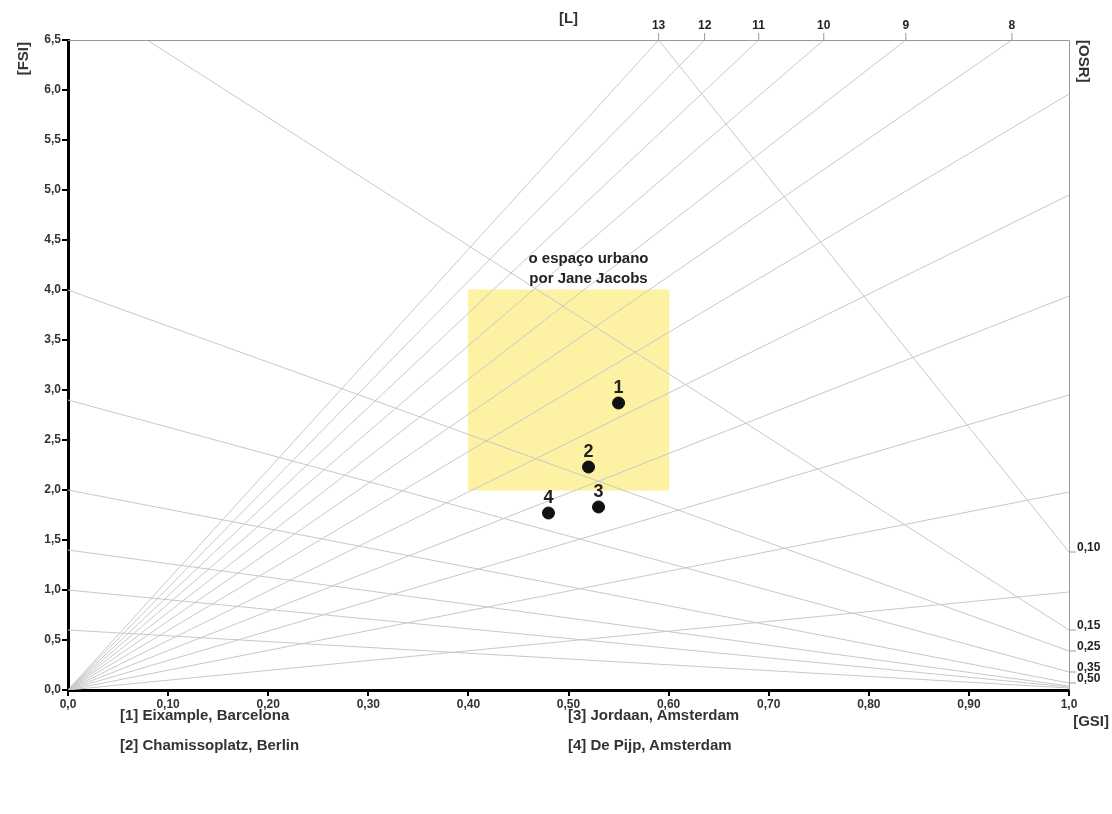  What do you see at coordinates (824, 25) in the screenshot?
I see `annotation: 10` at bounding box center [824, 25].